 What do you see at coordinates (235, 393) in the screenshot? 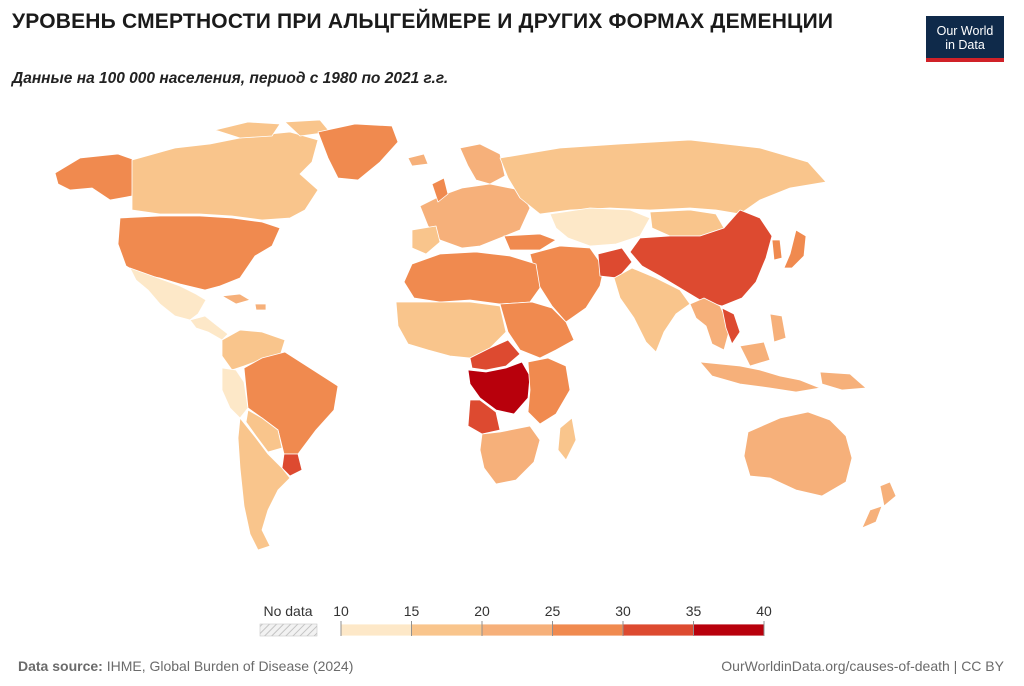
I see `region-peru` at bounding box center [235, 393].